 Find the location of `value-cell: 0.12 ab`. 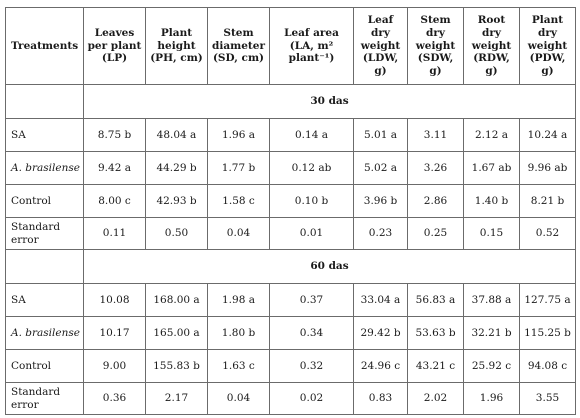

value-cell: 0.12 ab is located at coordinates (311, 168).